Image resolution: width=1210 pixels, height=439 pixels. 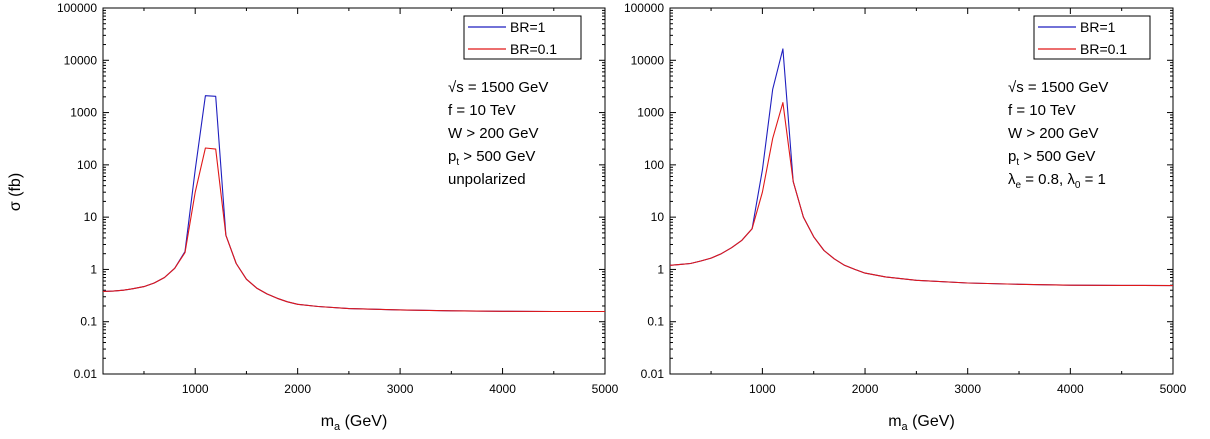 What do you see at coordinates (1057, 181) in the screenshot?
I see `annotation-5: λe = 0.8, λ0 = 1` at bounding box center [1057, 181].